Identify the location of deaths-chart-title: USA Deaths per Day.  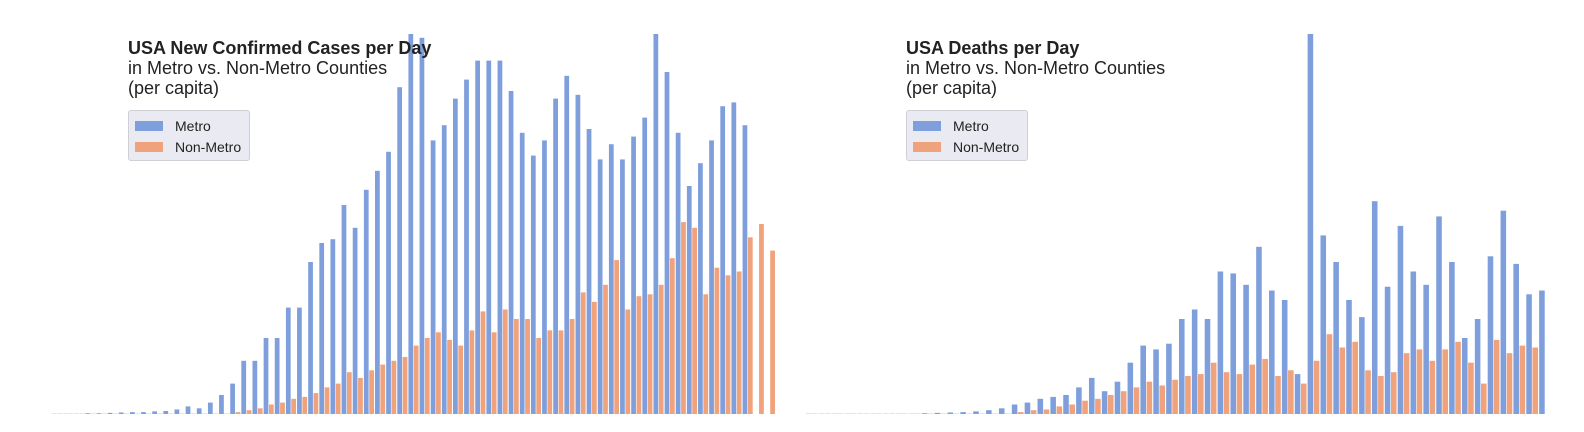
(993, 48).